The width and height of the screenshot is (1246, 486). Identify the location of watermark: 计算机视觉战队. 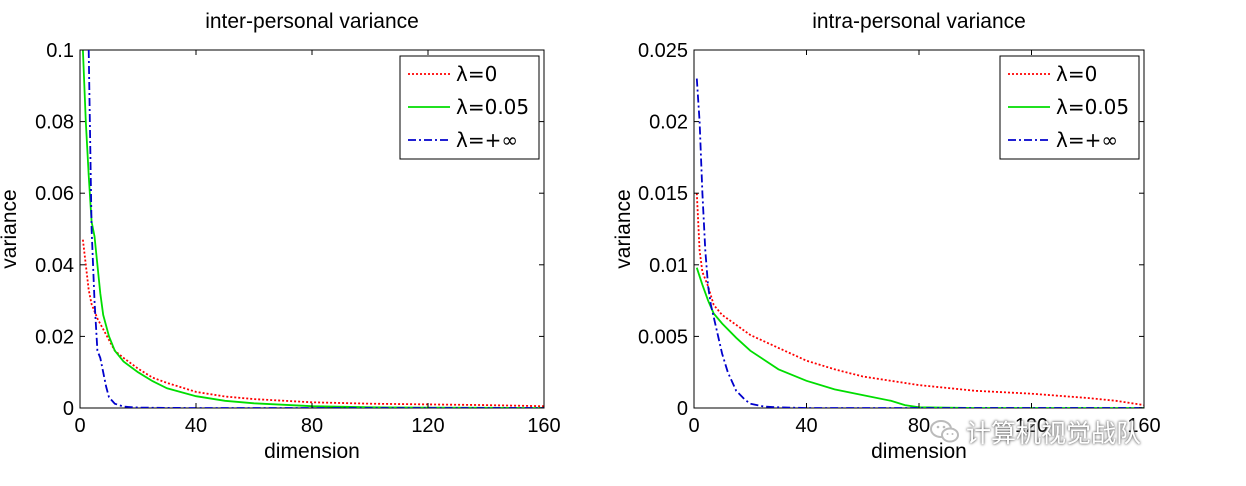
(1035, 432).